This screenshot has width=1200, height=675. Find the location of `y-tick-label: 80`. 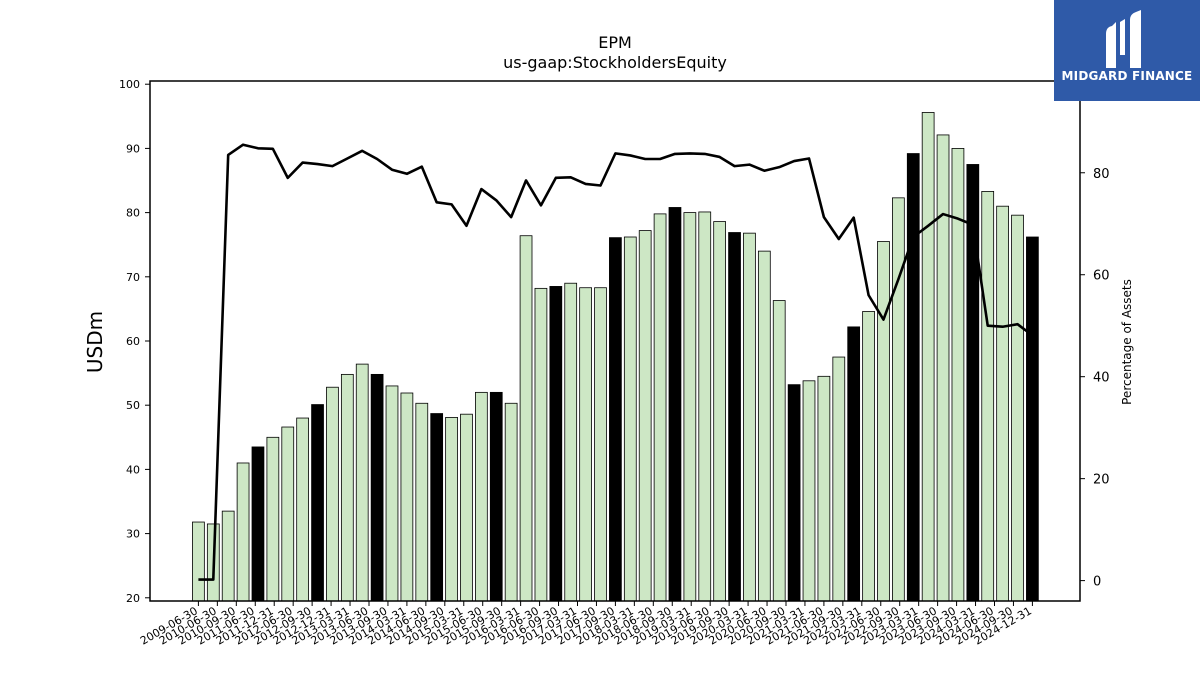

y-tick-label: 80 is located at coordinates (133, 213).